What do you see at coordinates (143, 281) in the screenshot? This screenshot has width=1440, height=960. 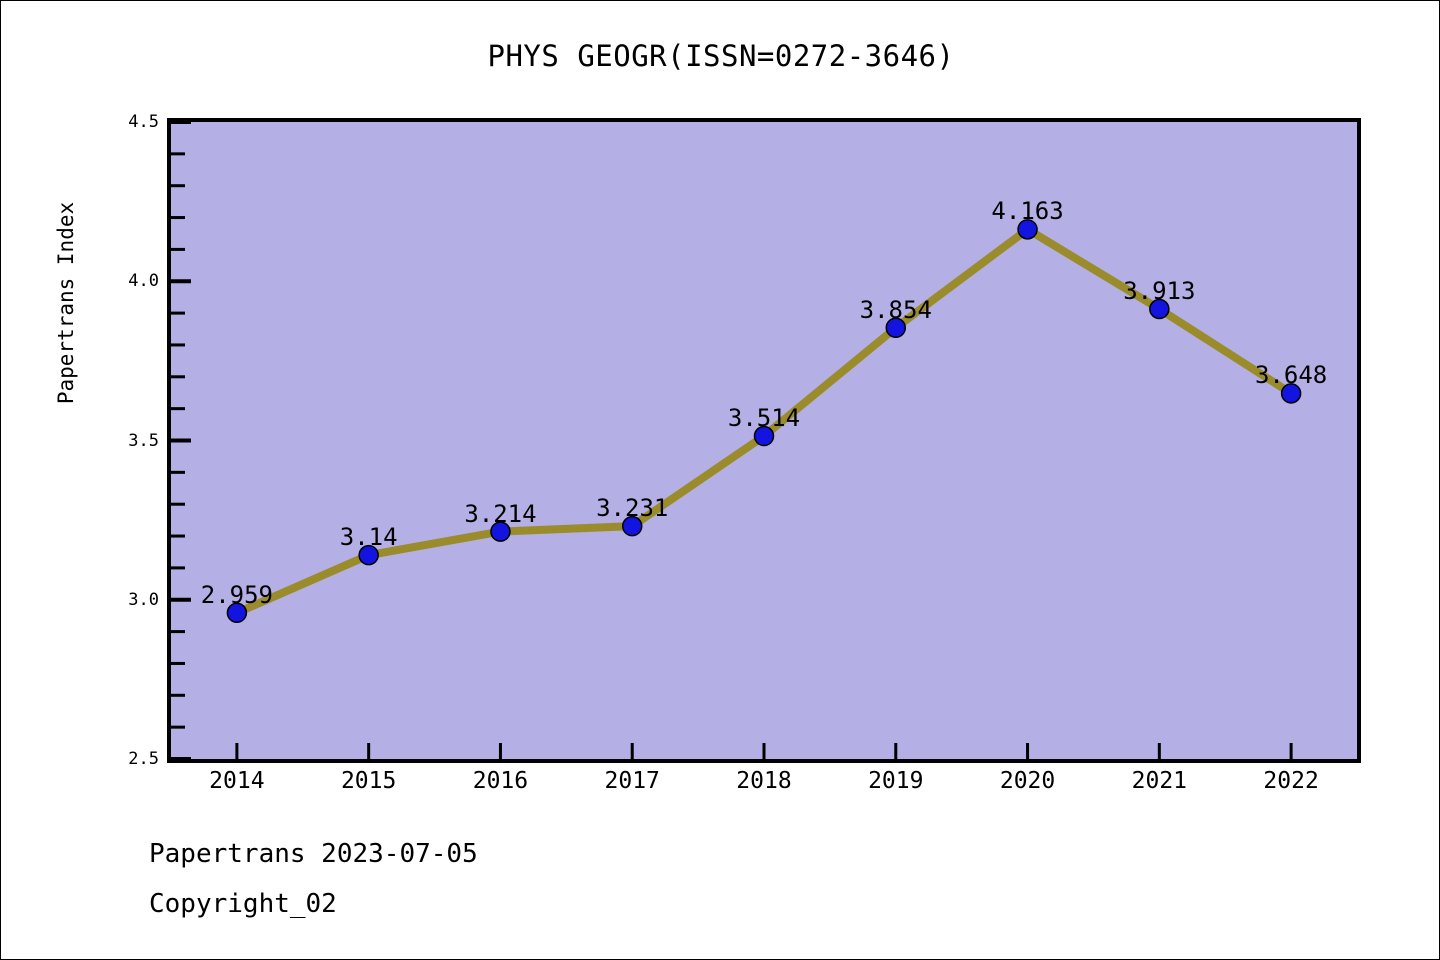 I see `y-tick-label: 4.0` at bounding box center [143, 281].